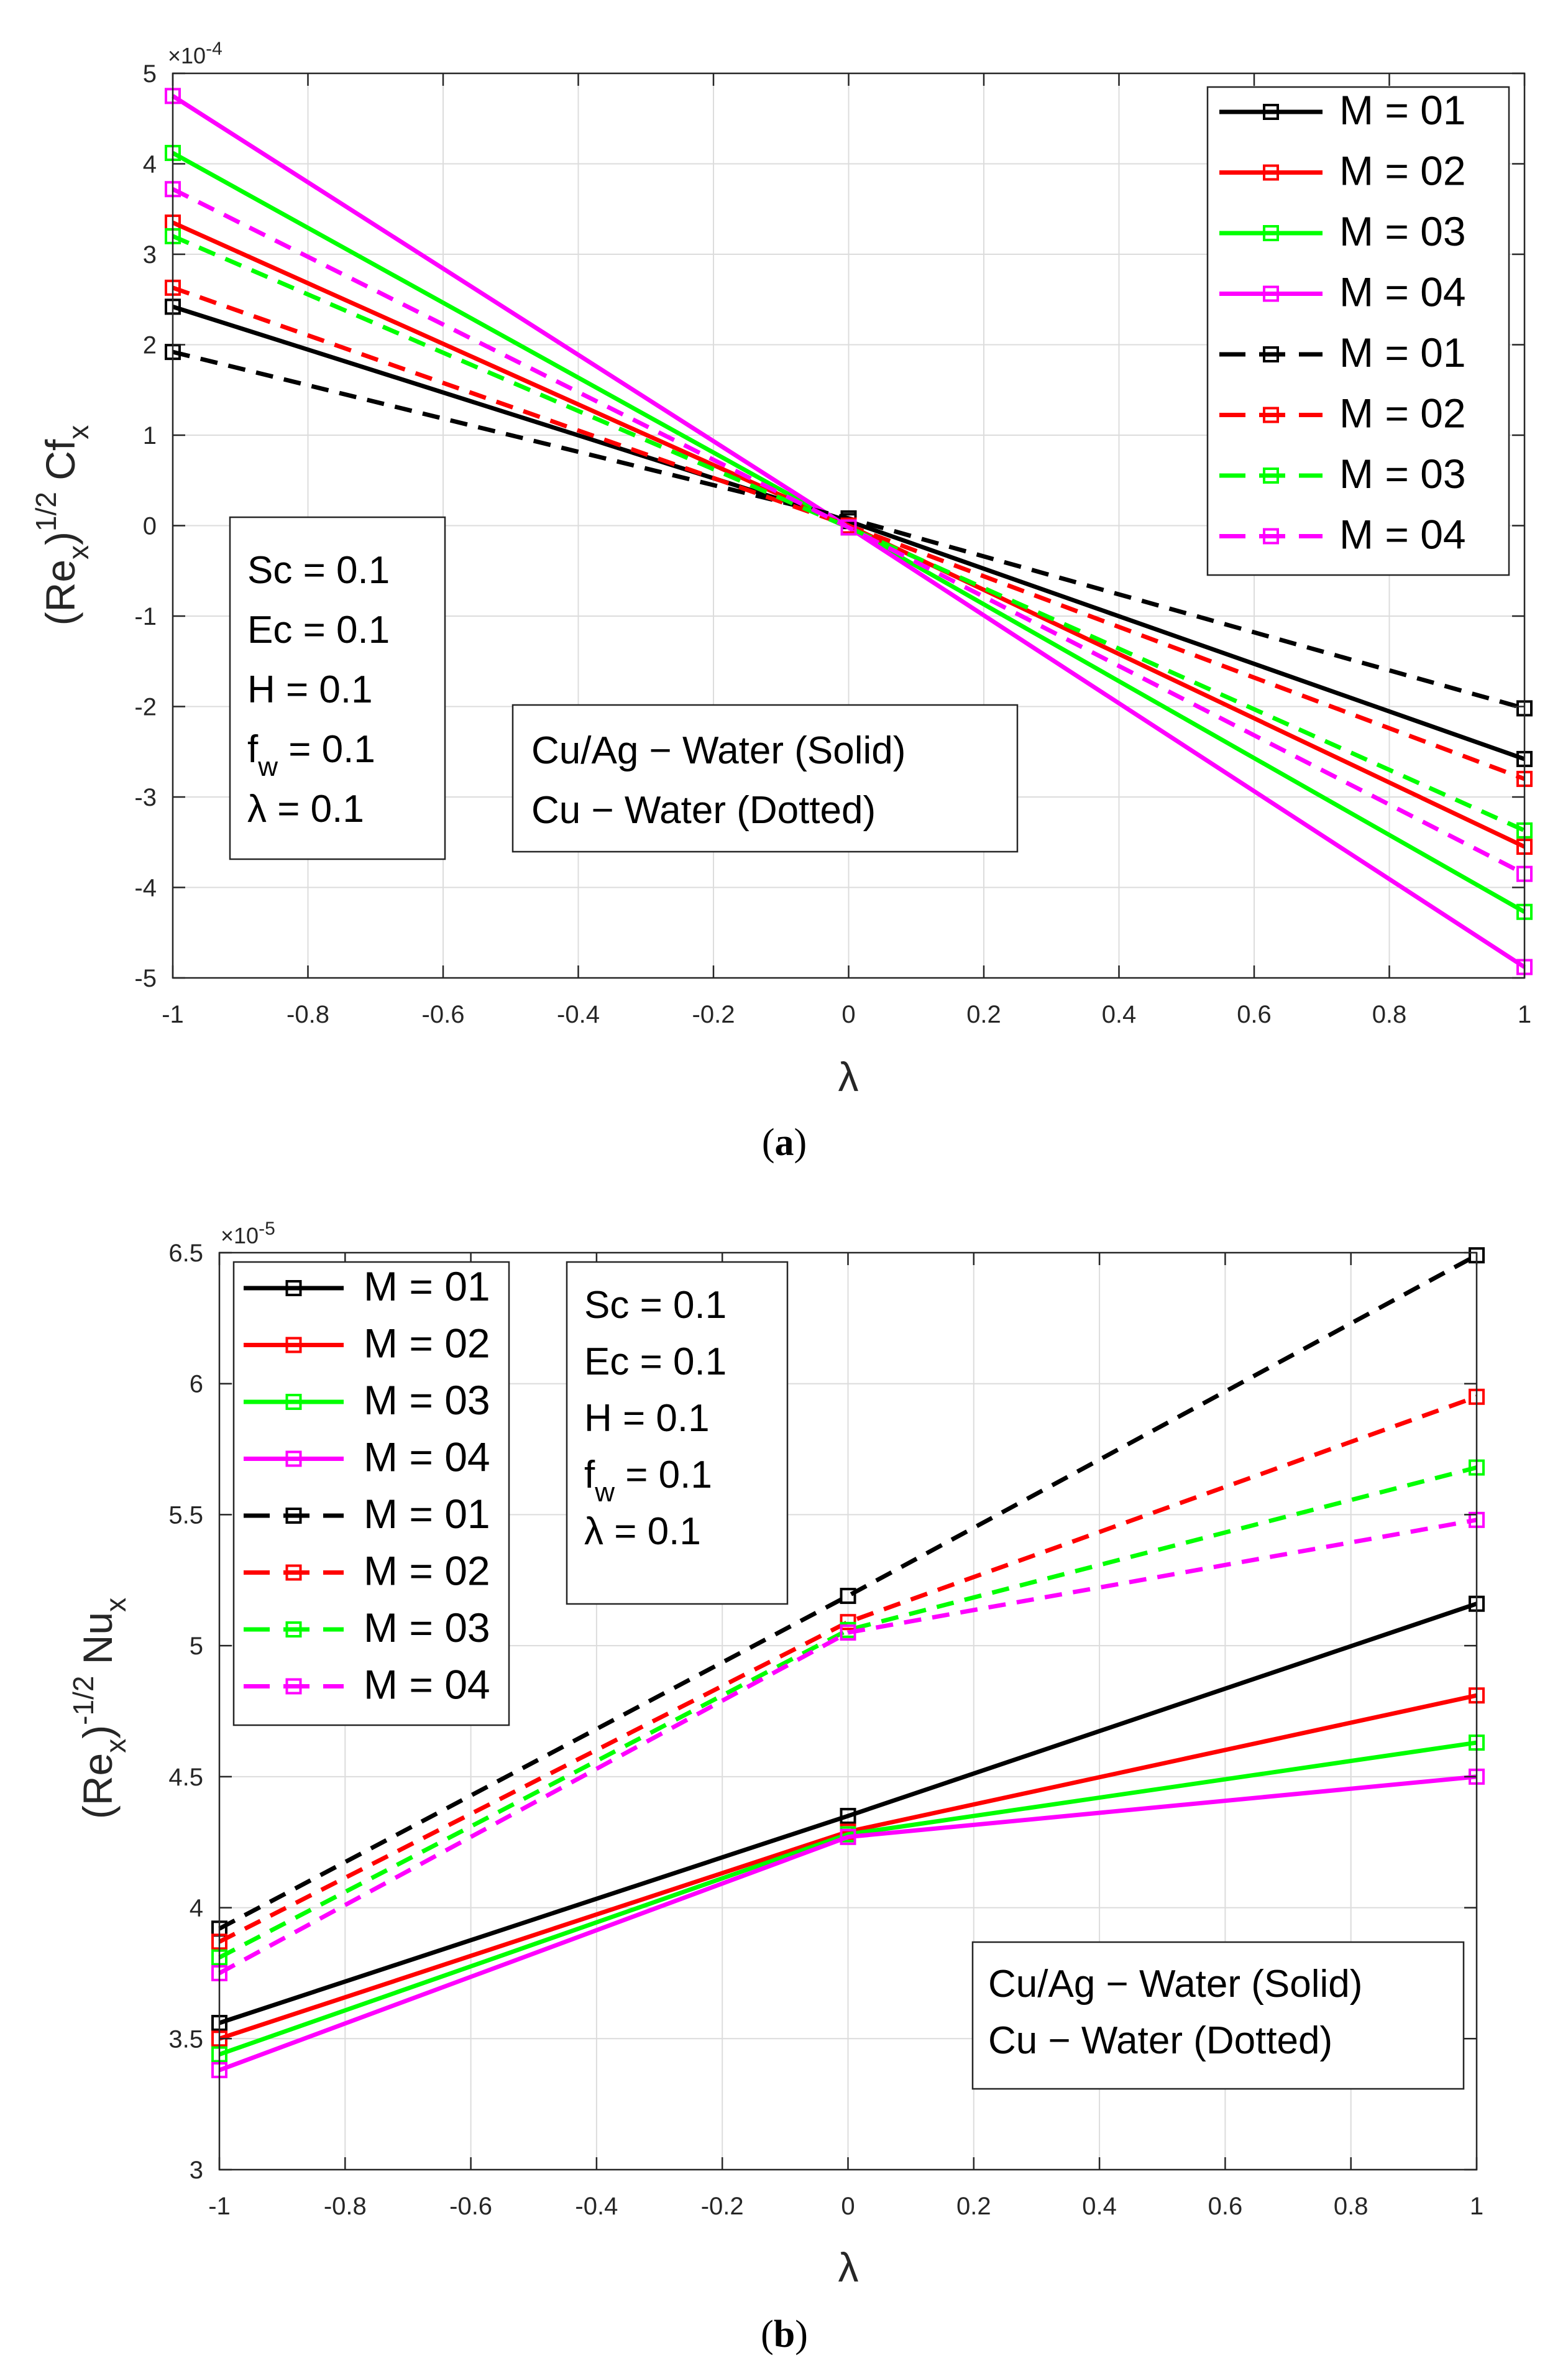  What do you see at coordinates (196, 1384) in the screenshot?
I see `y-tick-label: 6` at bounding box center [196, 1384].